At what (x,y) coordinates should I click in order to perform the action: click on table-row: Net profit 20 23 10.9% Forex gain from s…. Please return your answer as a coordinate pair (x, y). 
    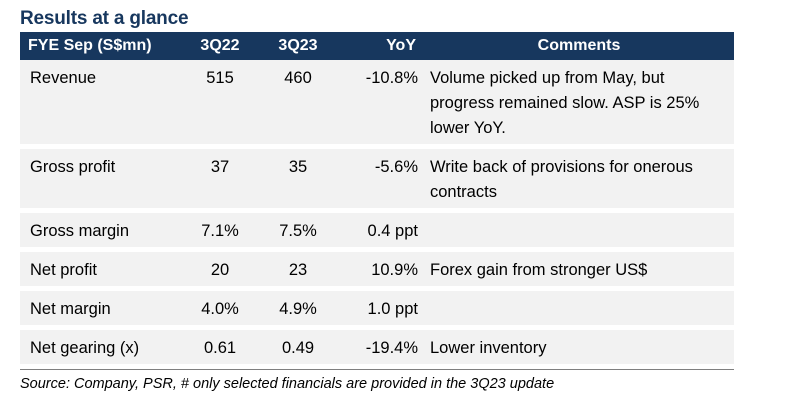
    Looking at the image, I should click on (377, 269).